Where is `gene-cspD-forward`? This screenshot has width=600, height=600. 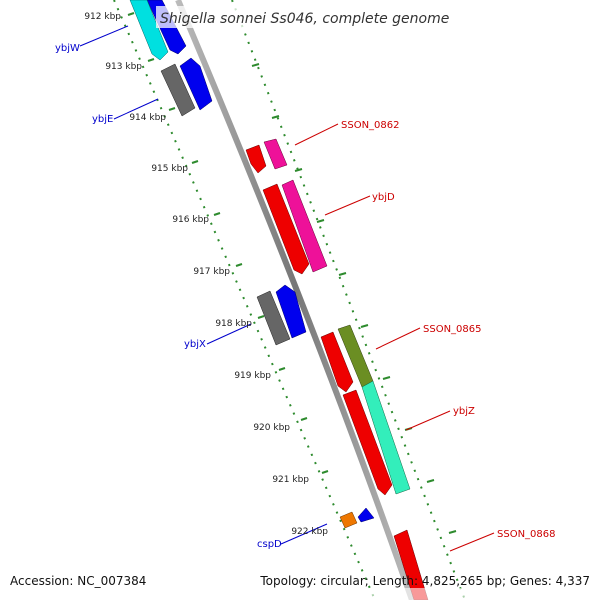 gene-cspD-forward is located at coordinates (366, 515).